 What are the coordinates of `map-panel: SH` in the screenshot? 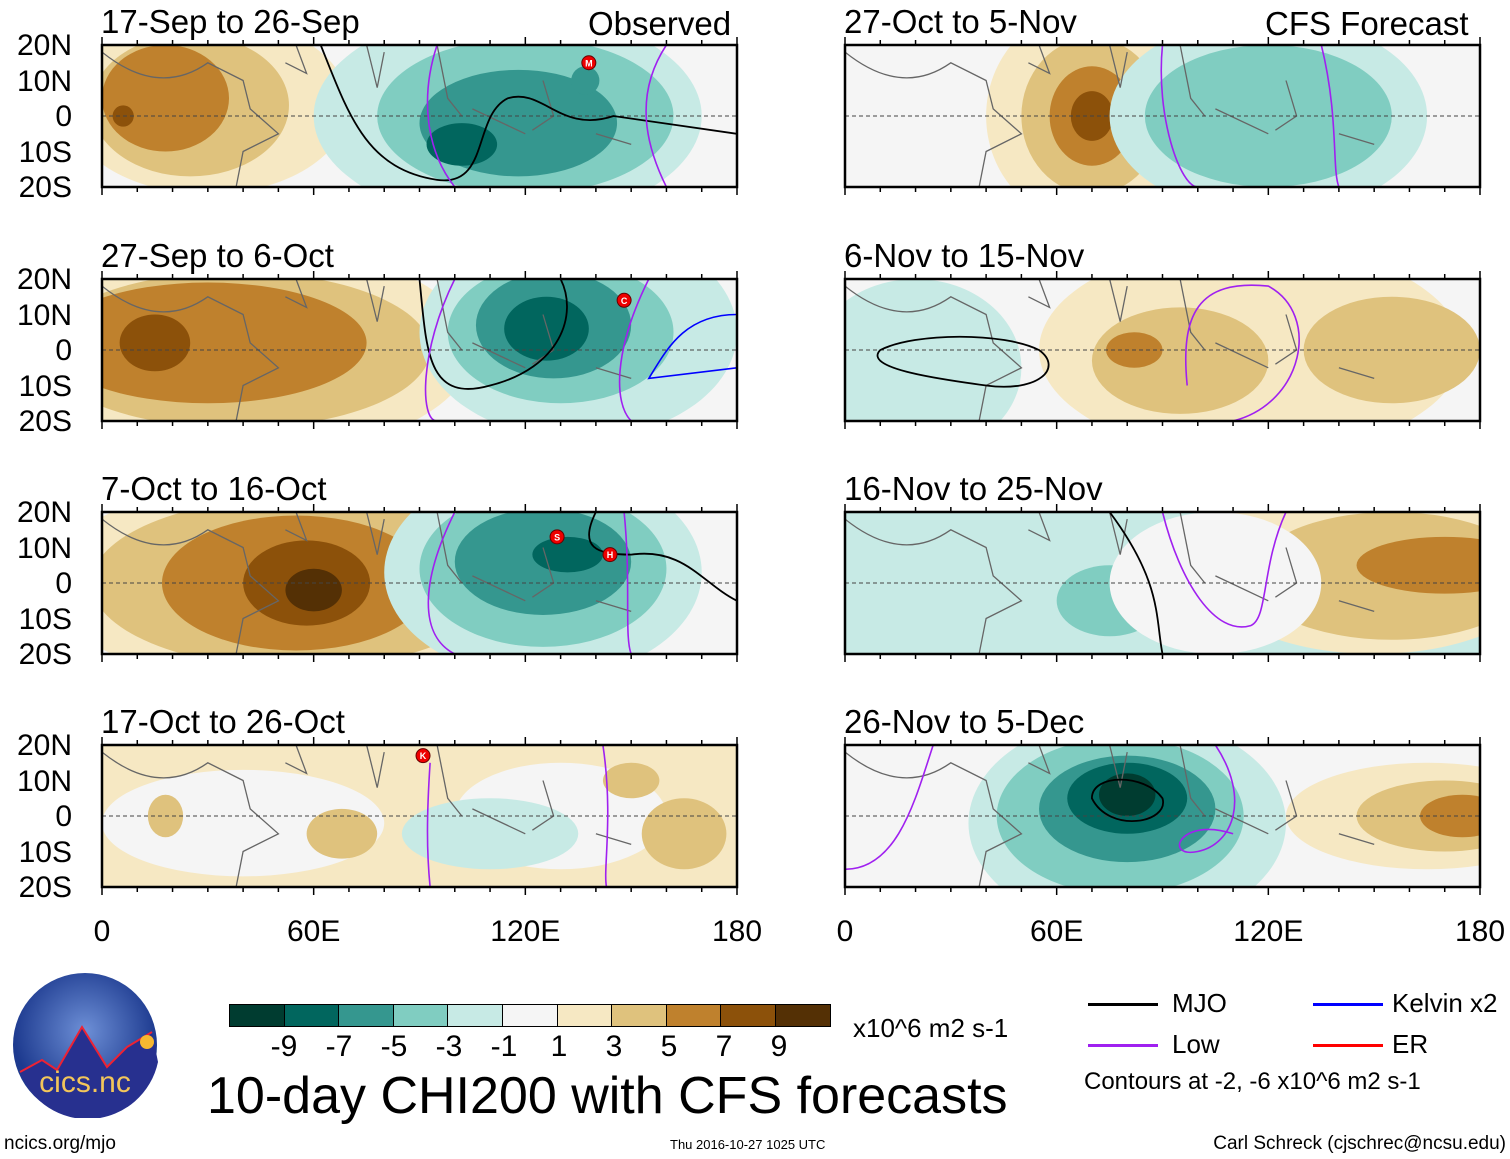 It's located at (419, 583).